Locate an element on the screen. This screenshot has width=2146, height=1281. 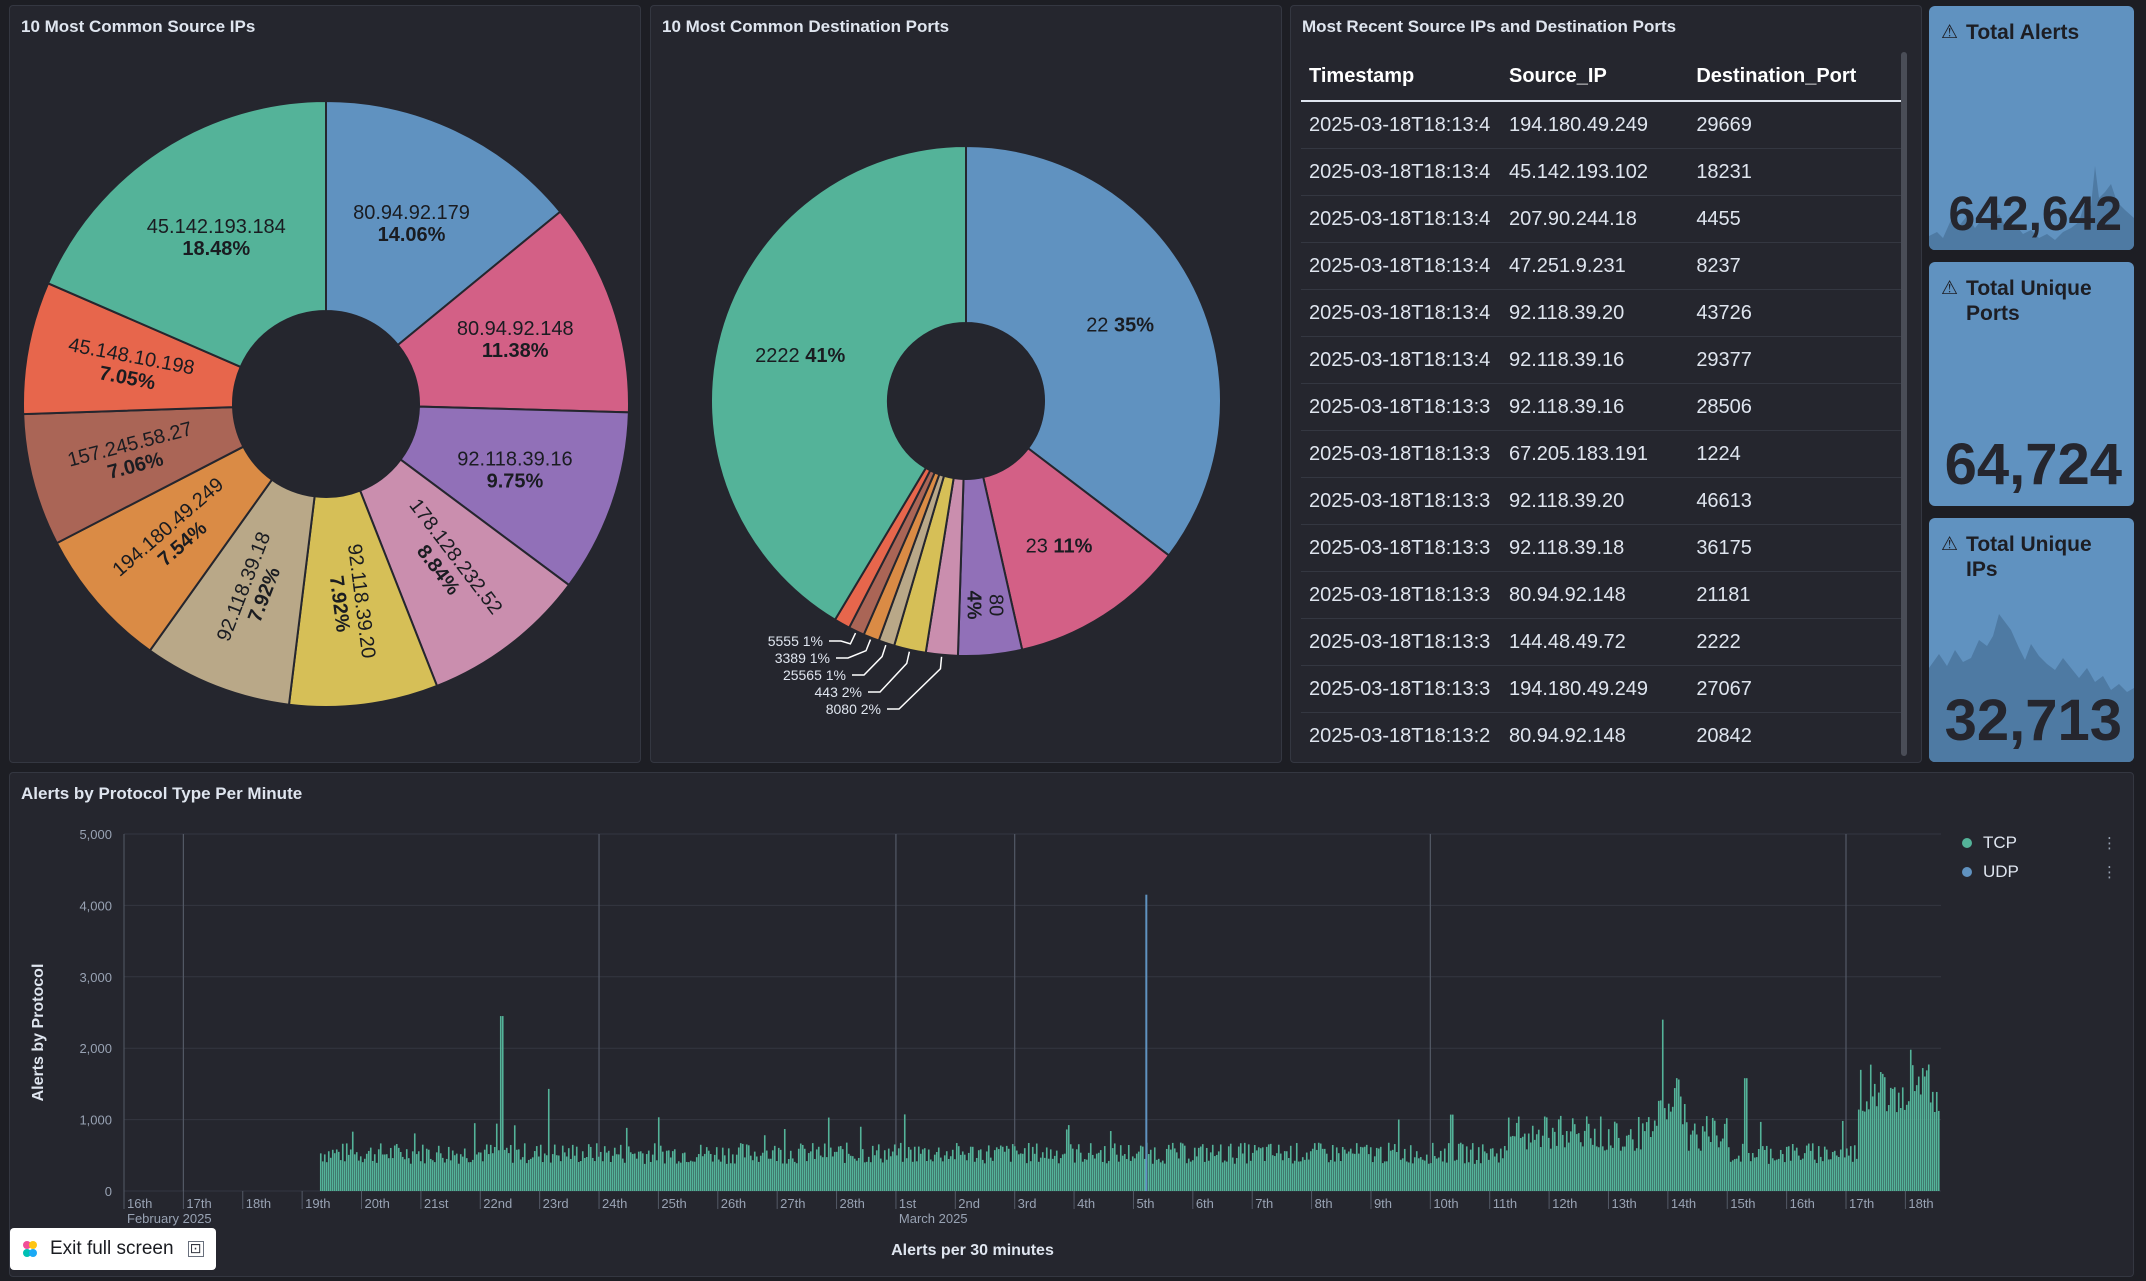
table-row: 2025-03-18T18:13:2 80.94.92.148 20842 is located at coordinates (1601, 734).